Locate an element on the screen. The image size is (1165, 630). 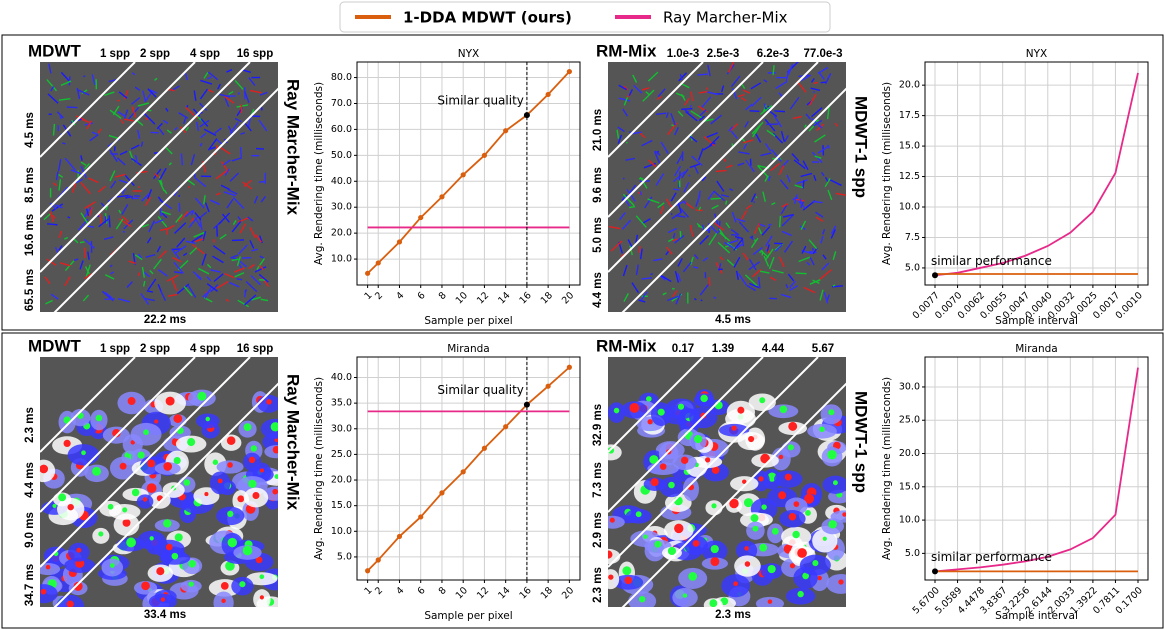
y-tick-label: 30.0 is located at coordinates (341, 428).